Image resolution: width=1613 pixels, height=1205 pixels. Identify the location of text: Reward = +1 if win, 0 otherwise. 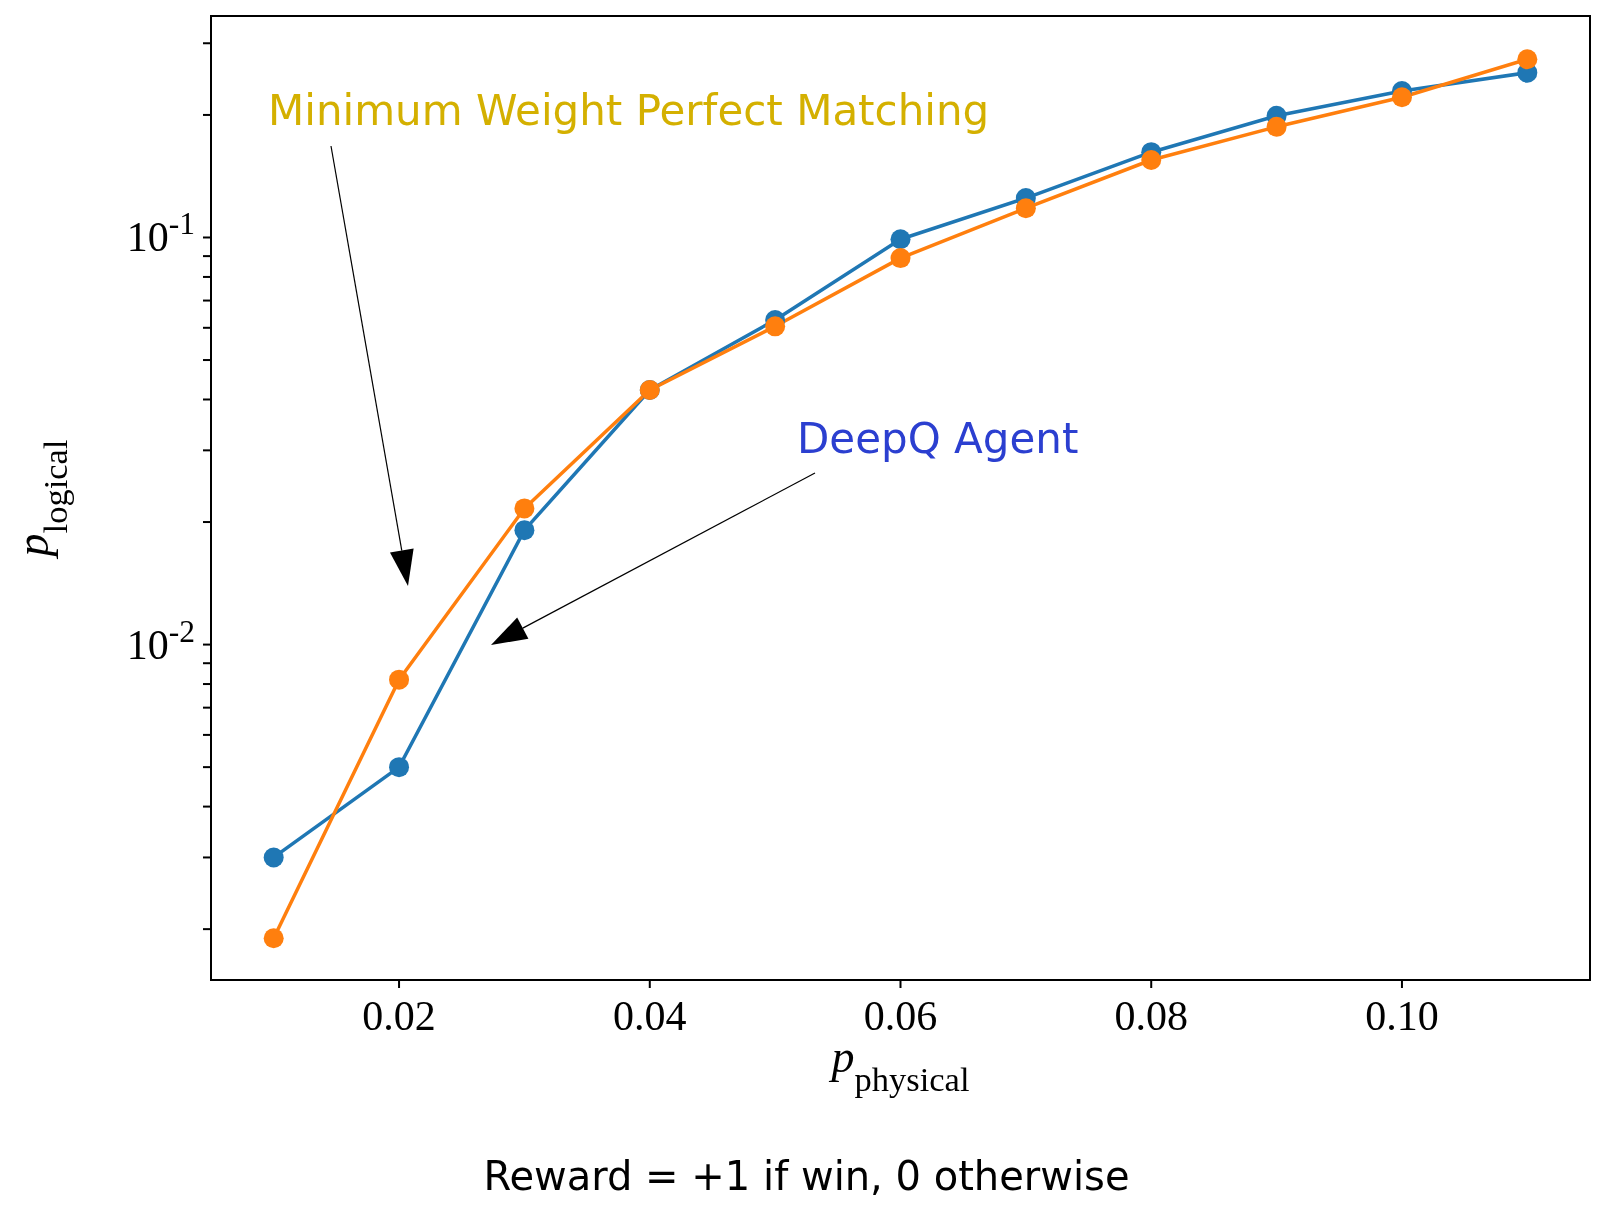
(806, 1176).